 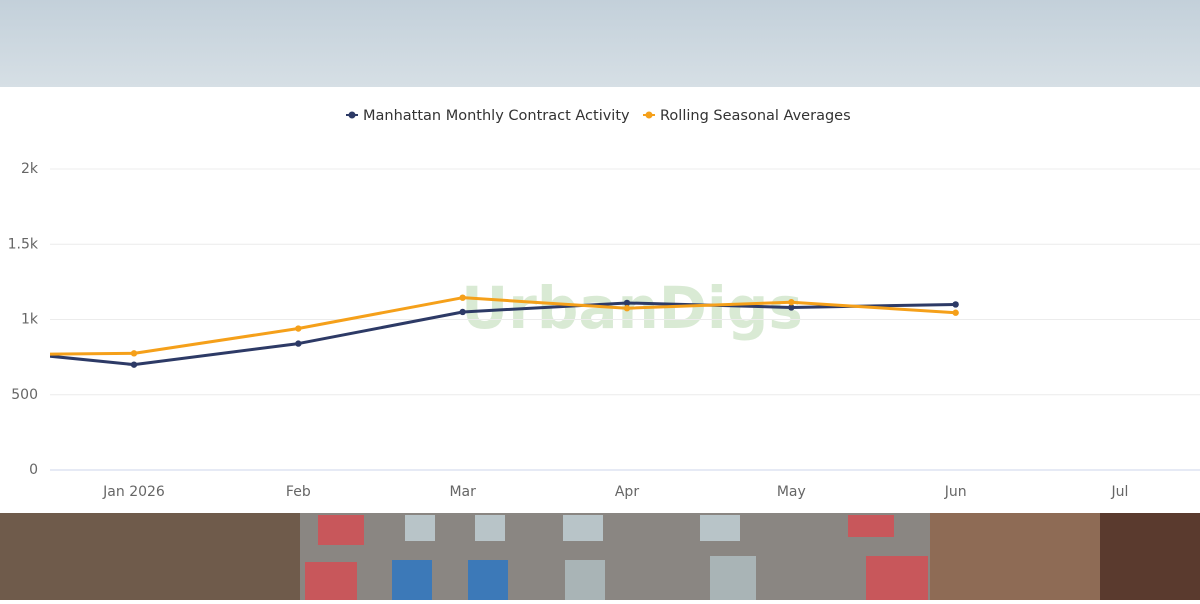 I want to click on y-tick-label: 2k, so click(x=30, y=169).